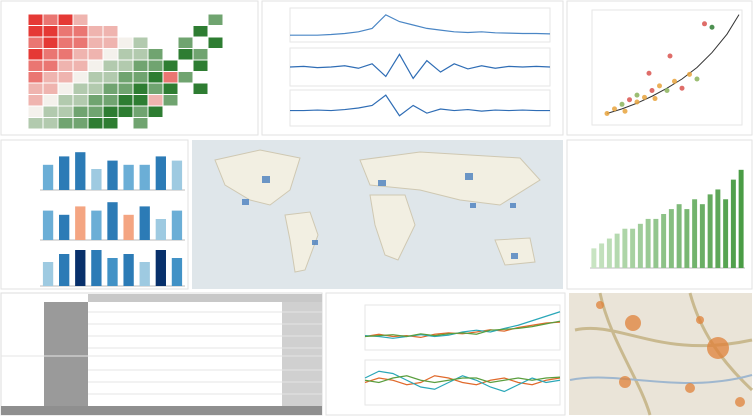 The width and height of the screenshot is (753, 416). Describe the element at coordinates (661, 354) in the screenshot. I see `city-map` at that location.